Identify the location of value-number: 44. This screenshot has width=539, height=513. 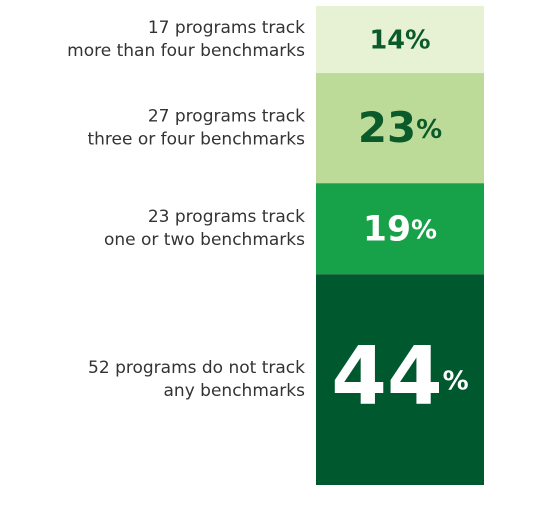
(386, 376).